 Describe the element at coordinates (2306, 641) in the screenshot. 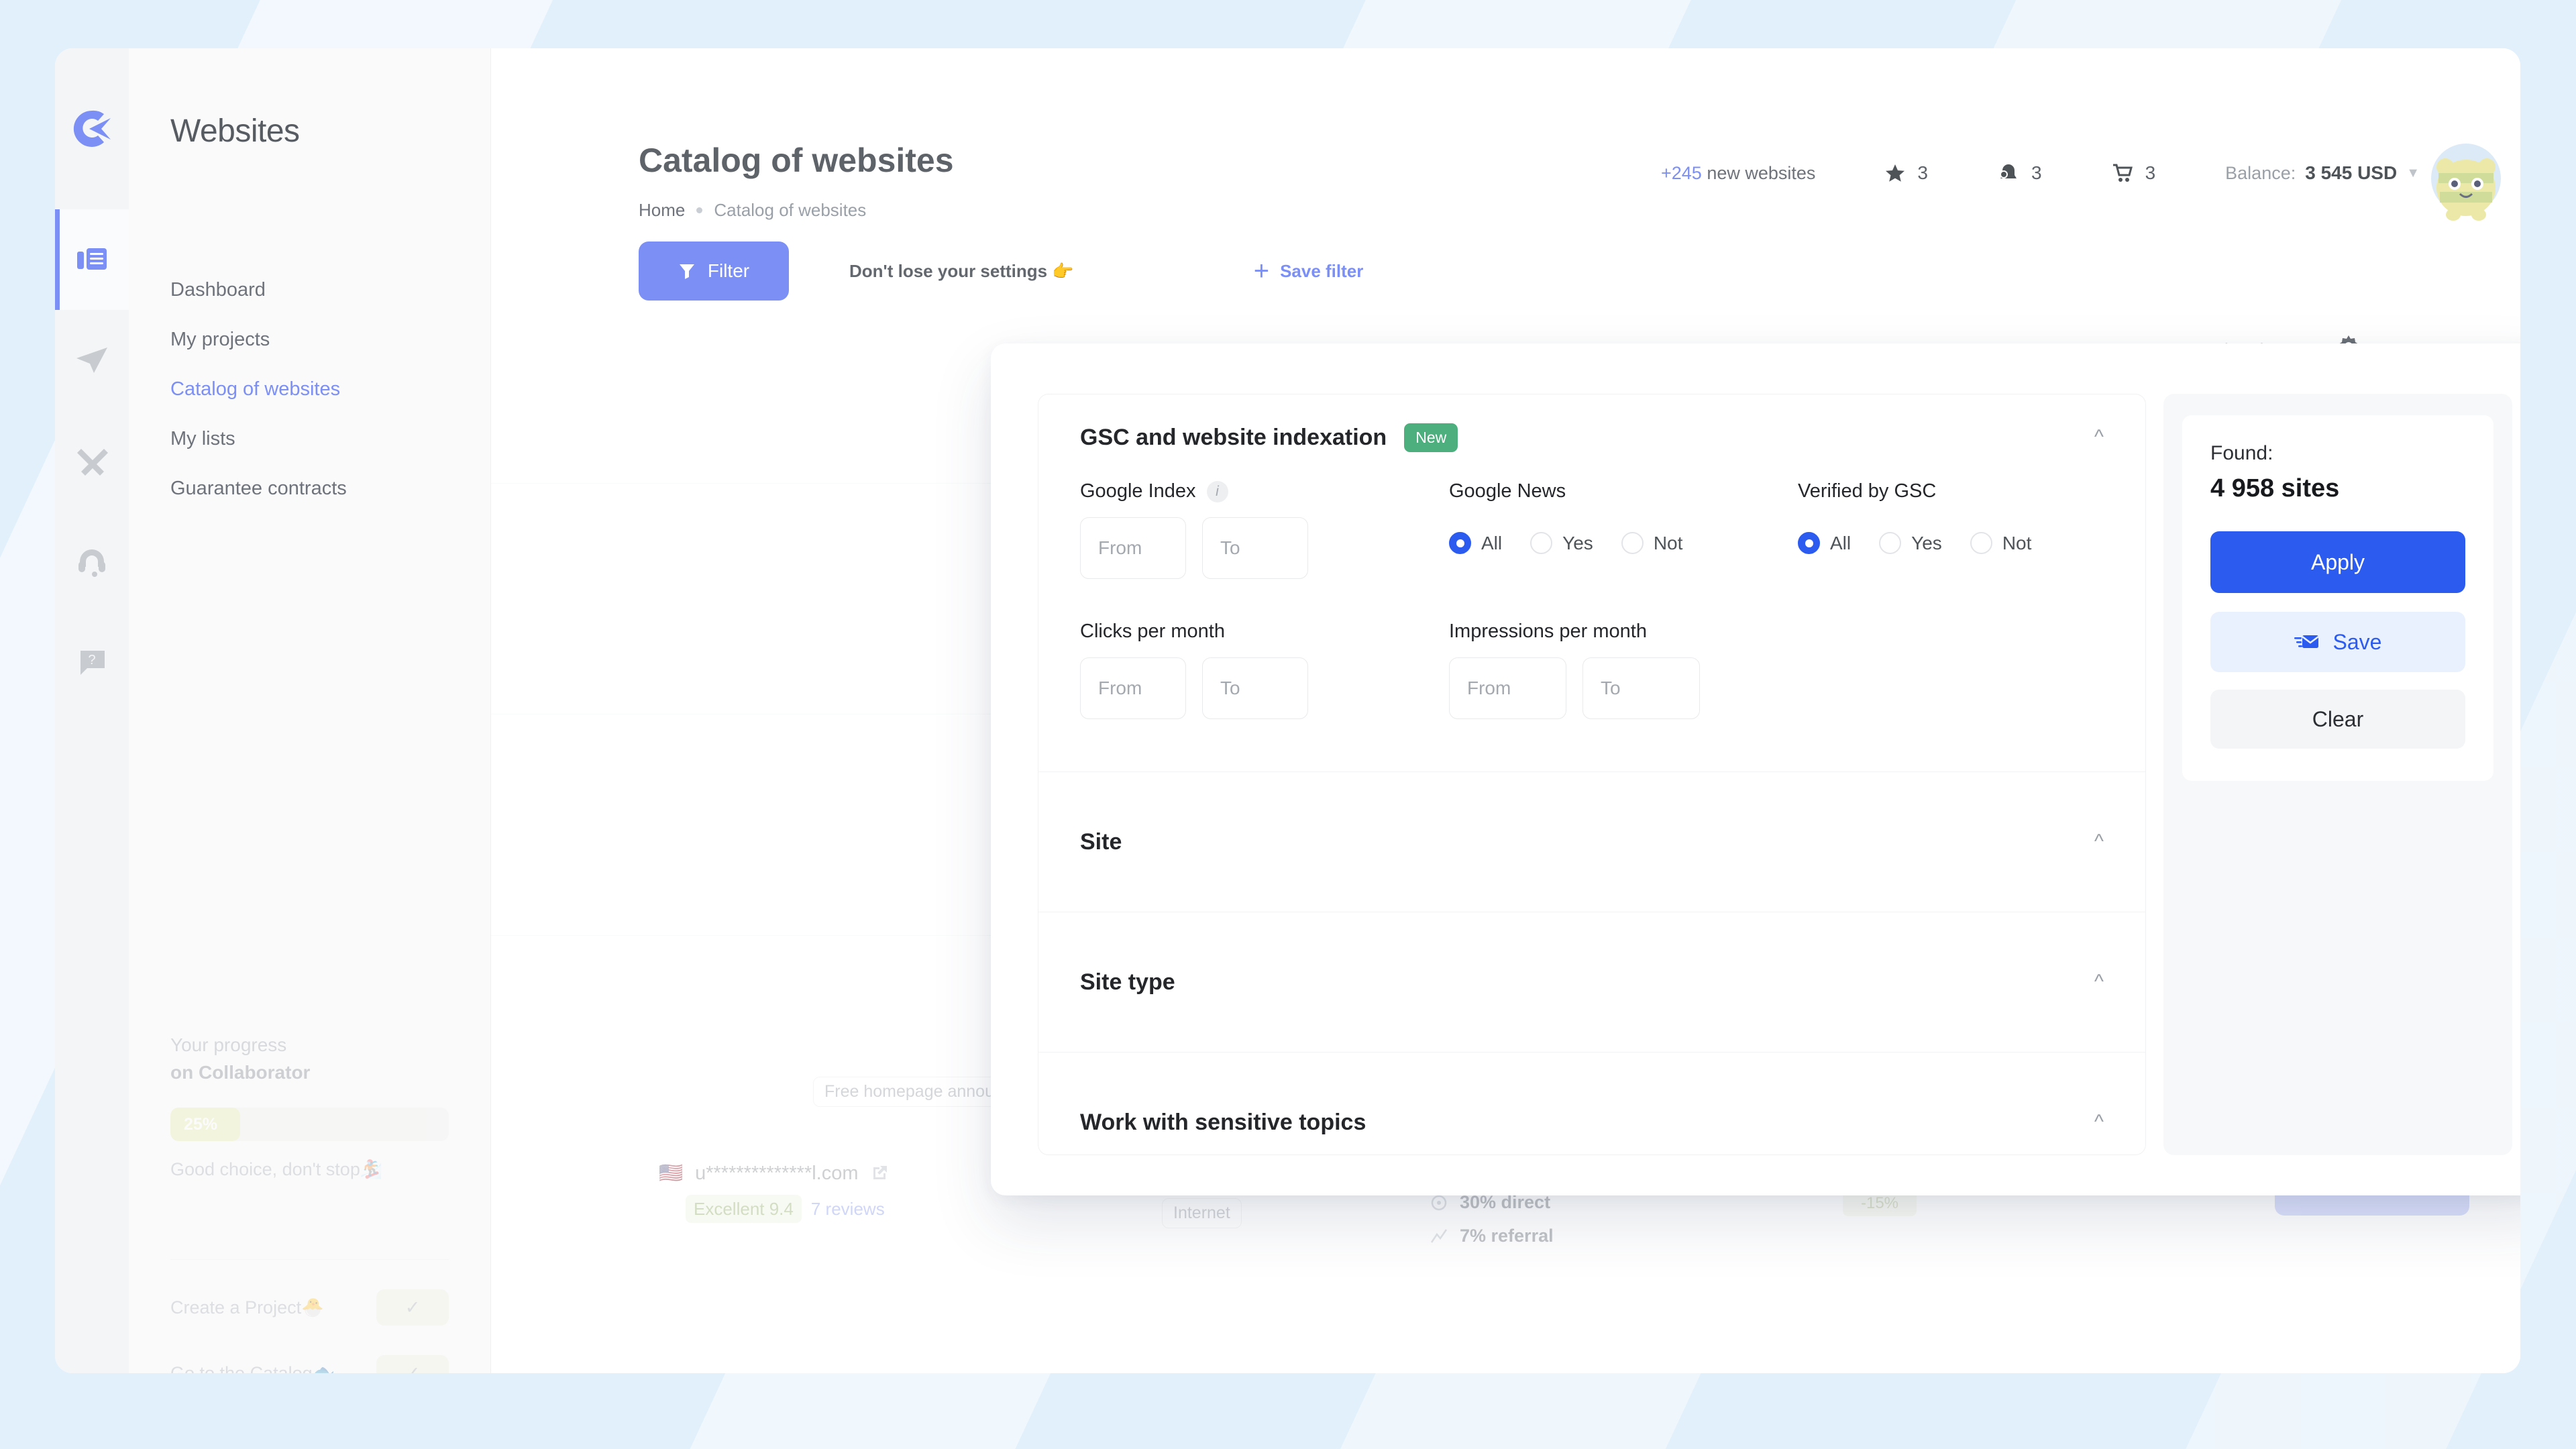

I see `mail-send-icon` at that location.